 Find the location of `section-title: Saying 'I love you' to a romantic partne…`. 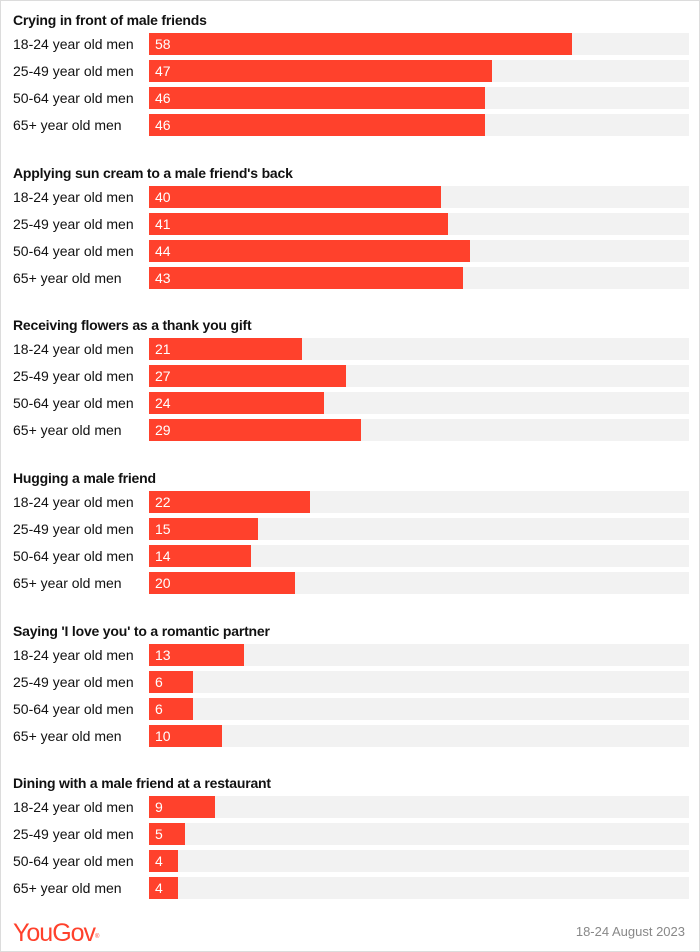

section-title: Saying 'I love you' to a romantic partne… is located at coordinates (141, 631).